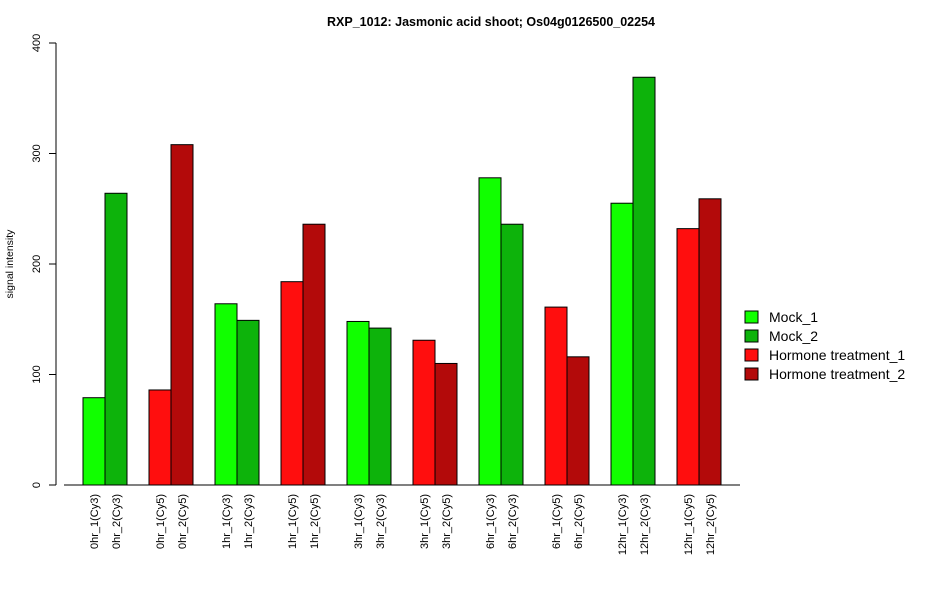 This screenshot has width=950, height=600. Describe the element at coordinates (116, 339) in the screenshot. I see `bar-0hr-2-cy3` at that location.